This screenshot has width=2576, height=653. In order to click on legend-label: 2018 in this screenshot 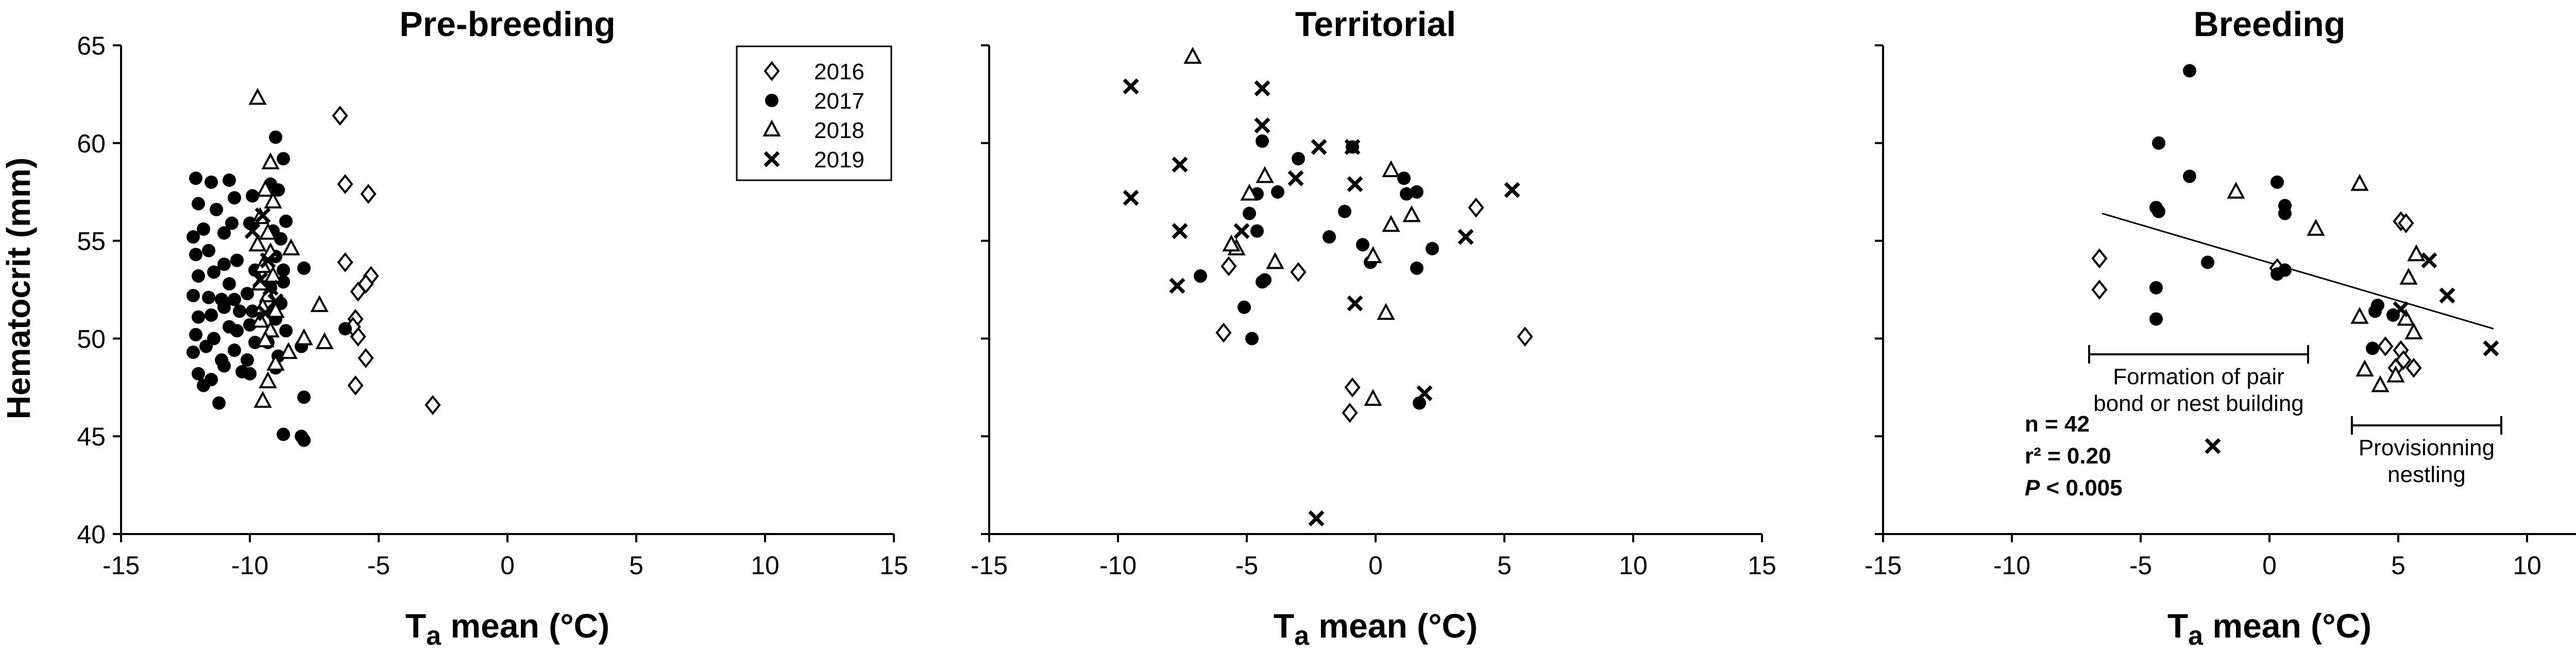, I will do `click(839, 130)`.